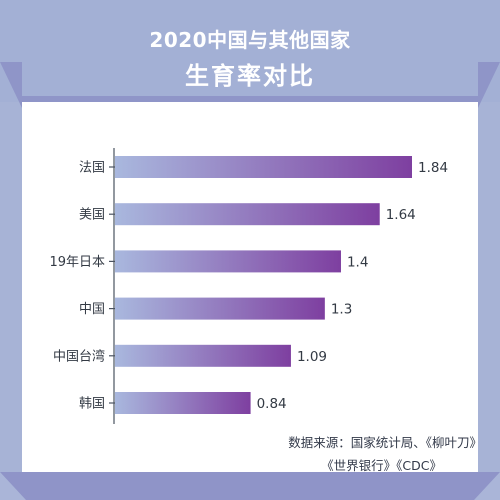 Image resolution: width=500 pixels, height=500 pixels. I want to click on ribbon-fold-right, so click(489, 85).